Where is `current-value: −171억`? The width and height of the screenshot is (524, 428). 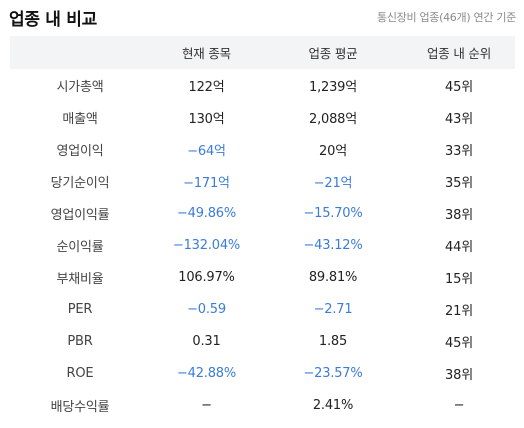 current-value: −171억 is located at coordinates (206, 183).